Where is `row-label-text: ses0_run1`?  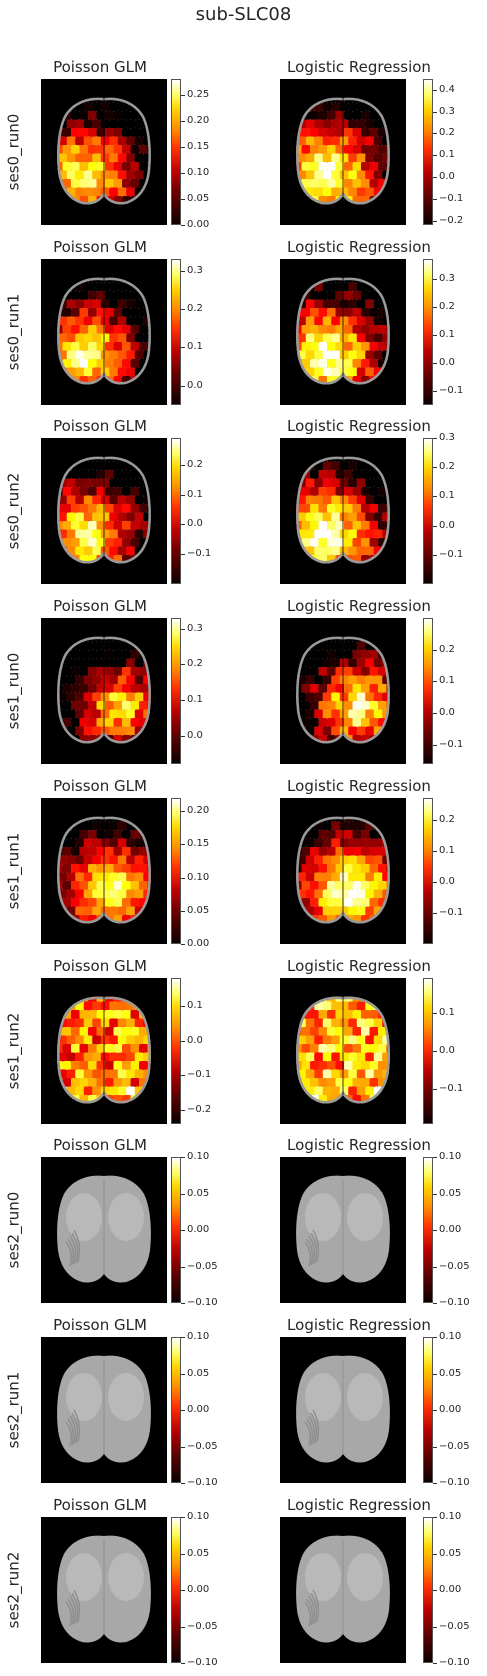 row-label-text: ses0_run1 is located at coordinates (13, 332).